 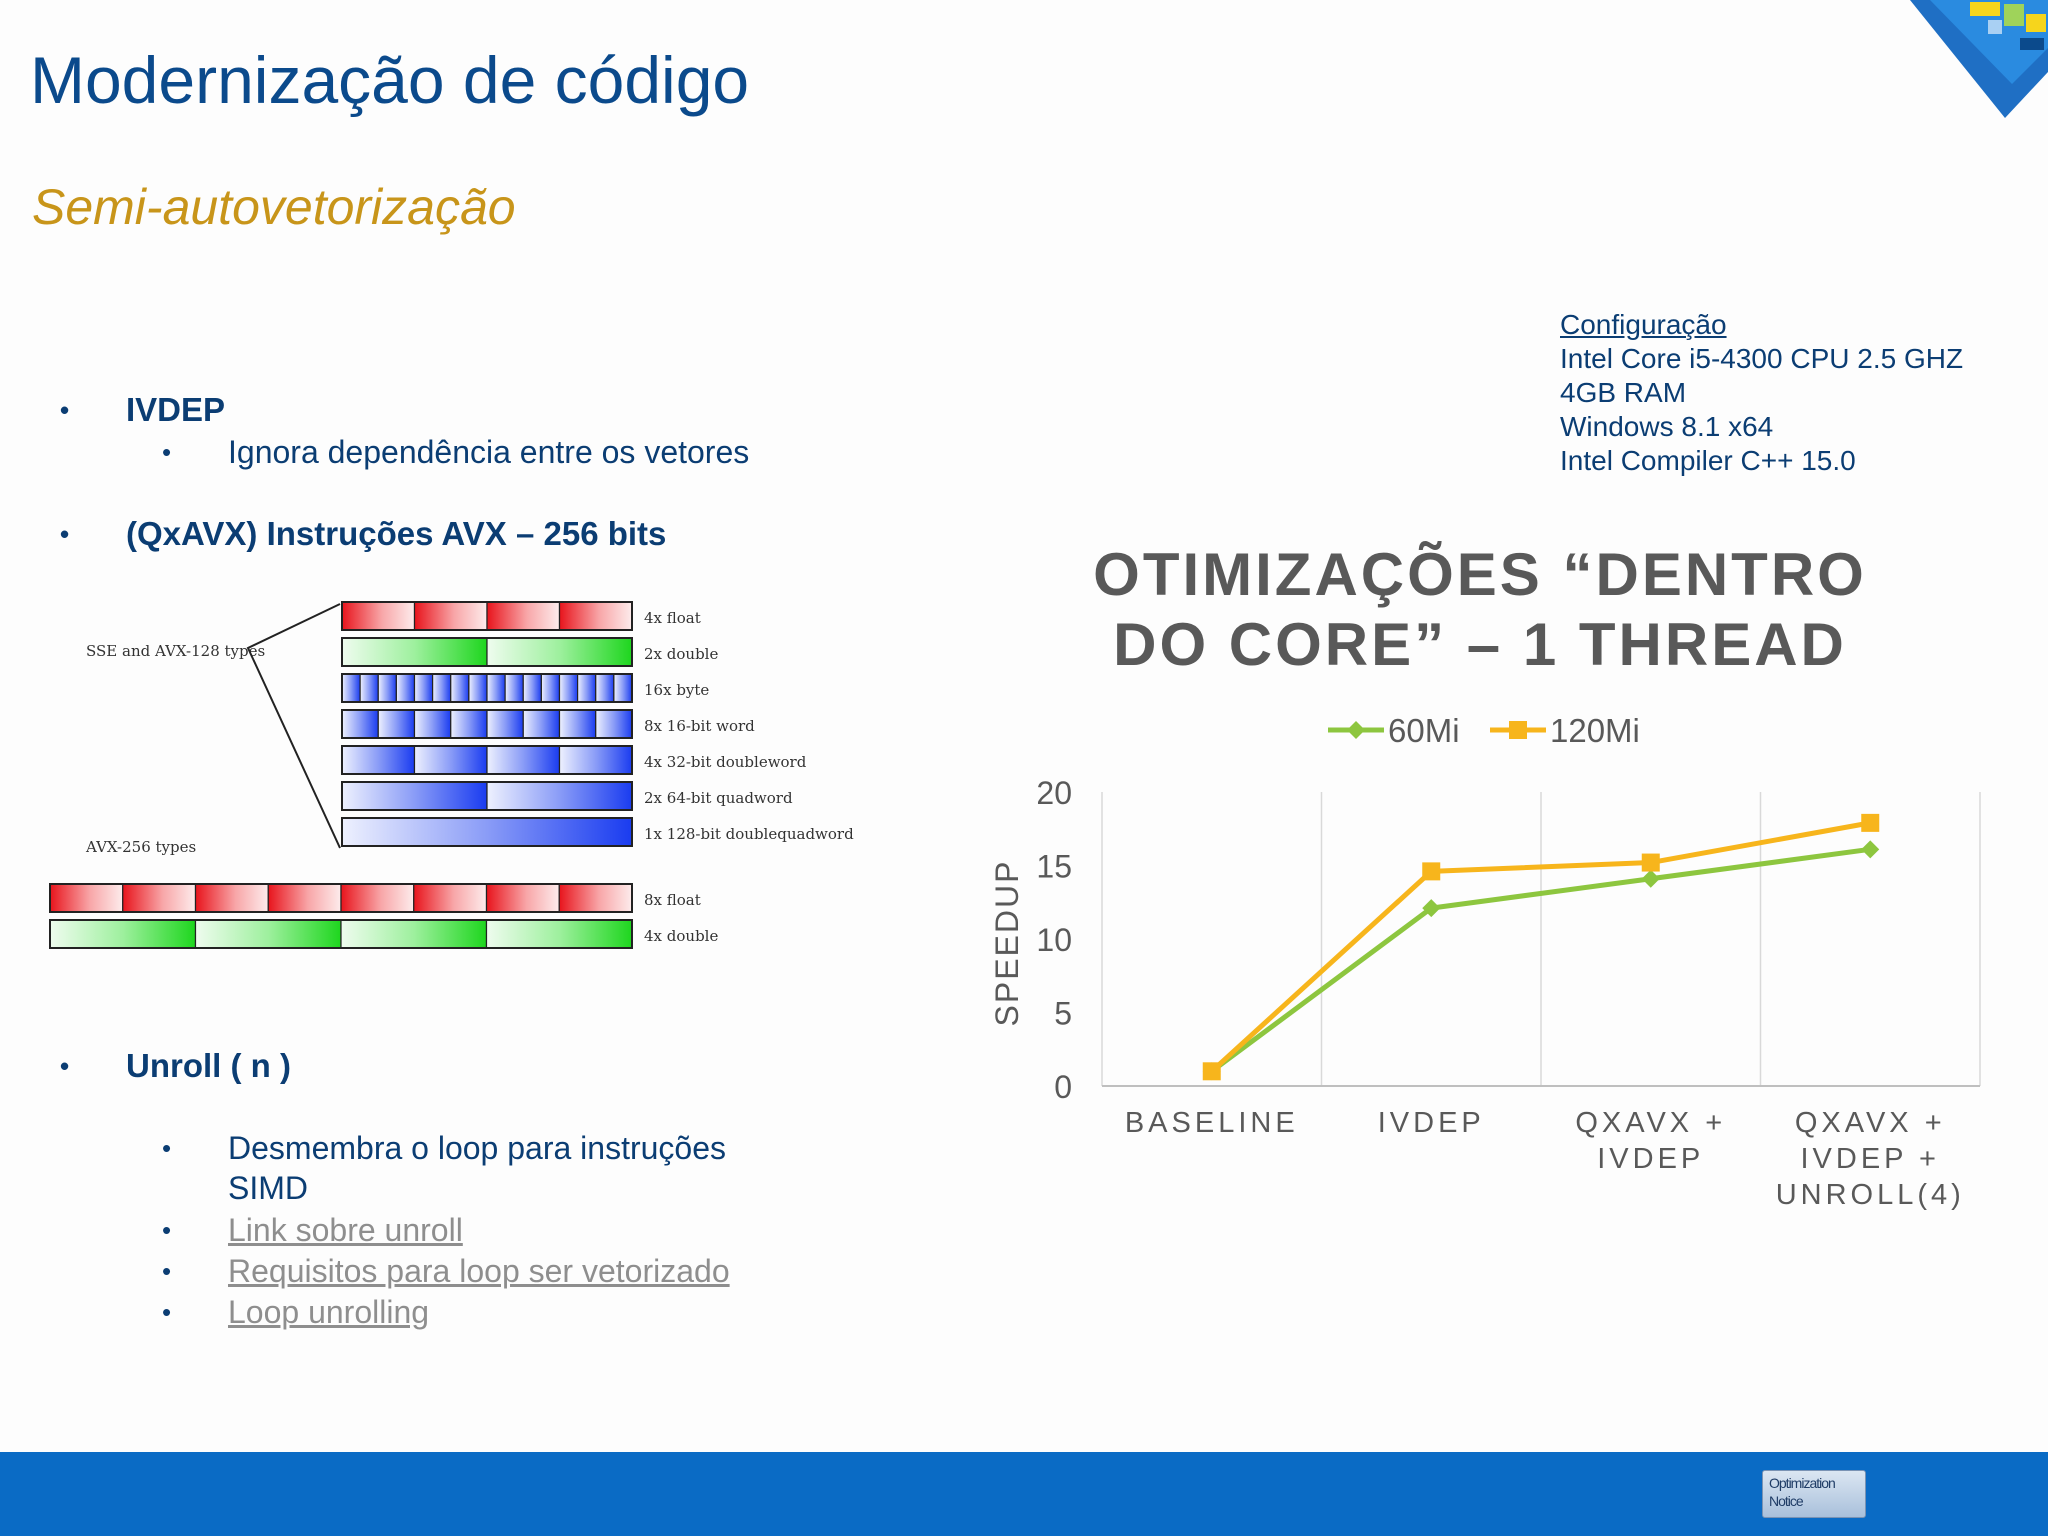 I want to click on bullet-text: Desmembra o loop para instruções SIMD, so click(x=477, y=1168).